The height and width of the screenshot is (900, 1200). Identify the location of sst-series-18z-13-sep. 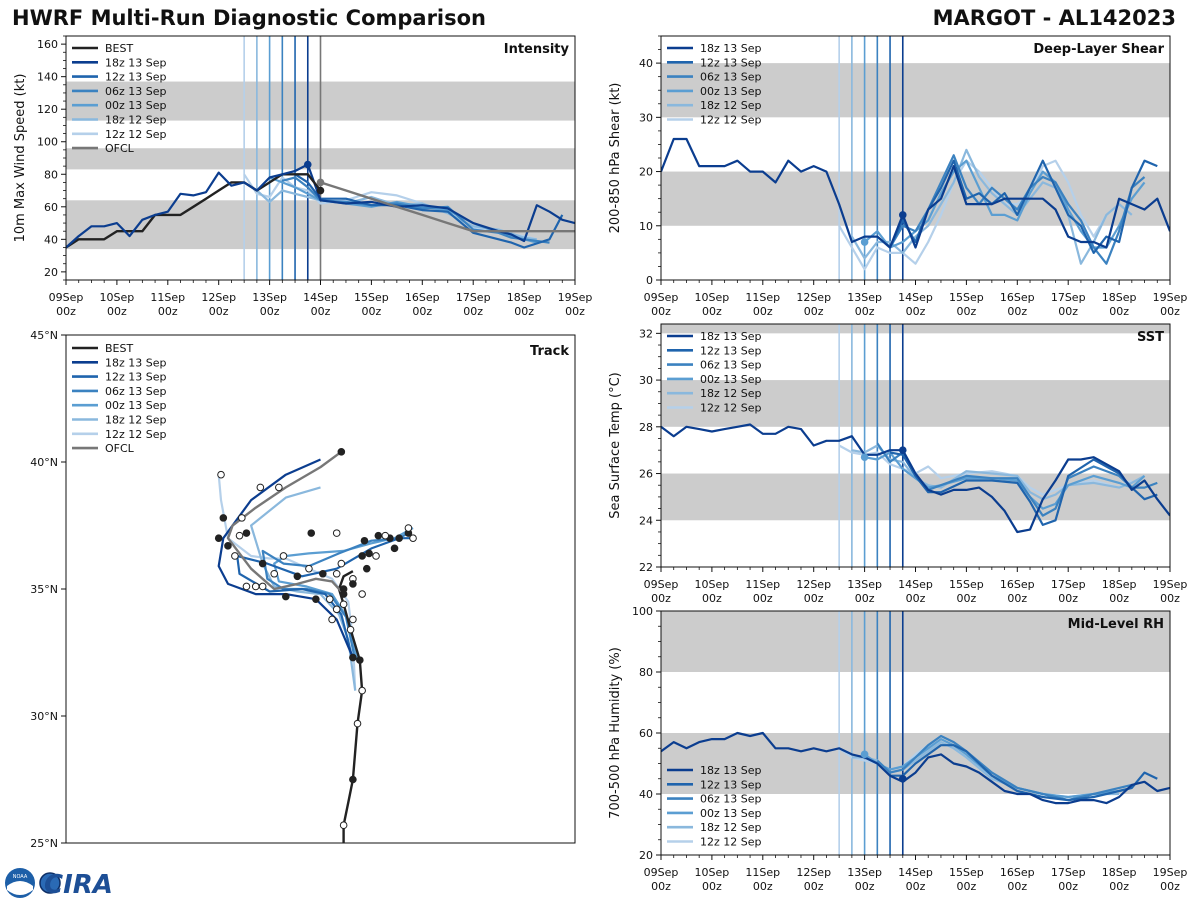
(915, 478).